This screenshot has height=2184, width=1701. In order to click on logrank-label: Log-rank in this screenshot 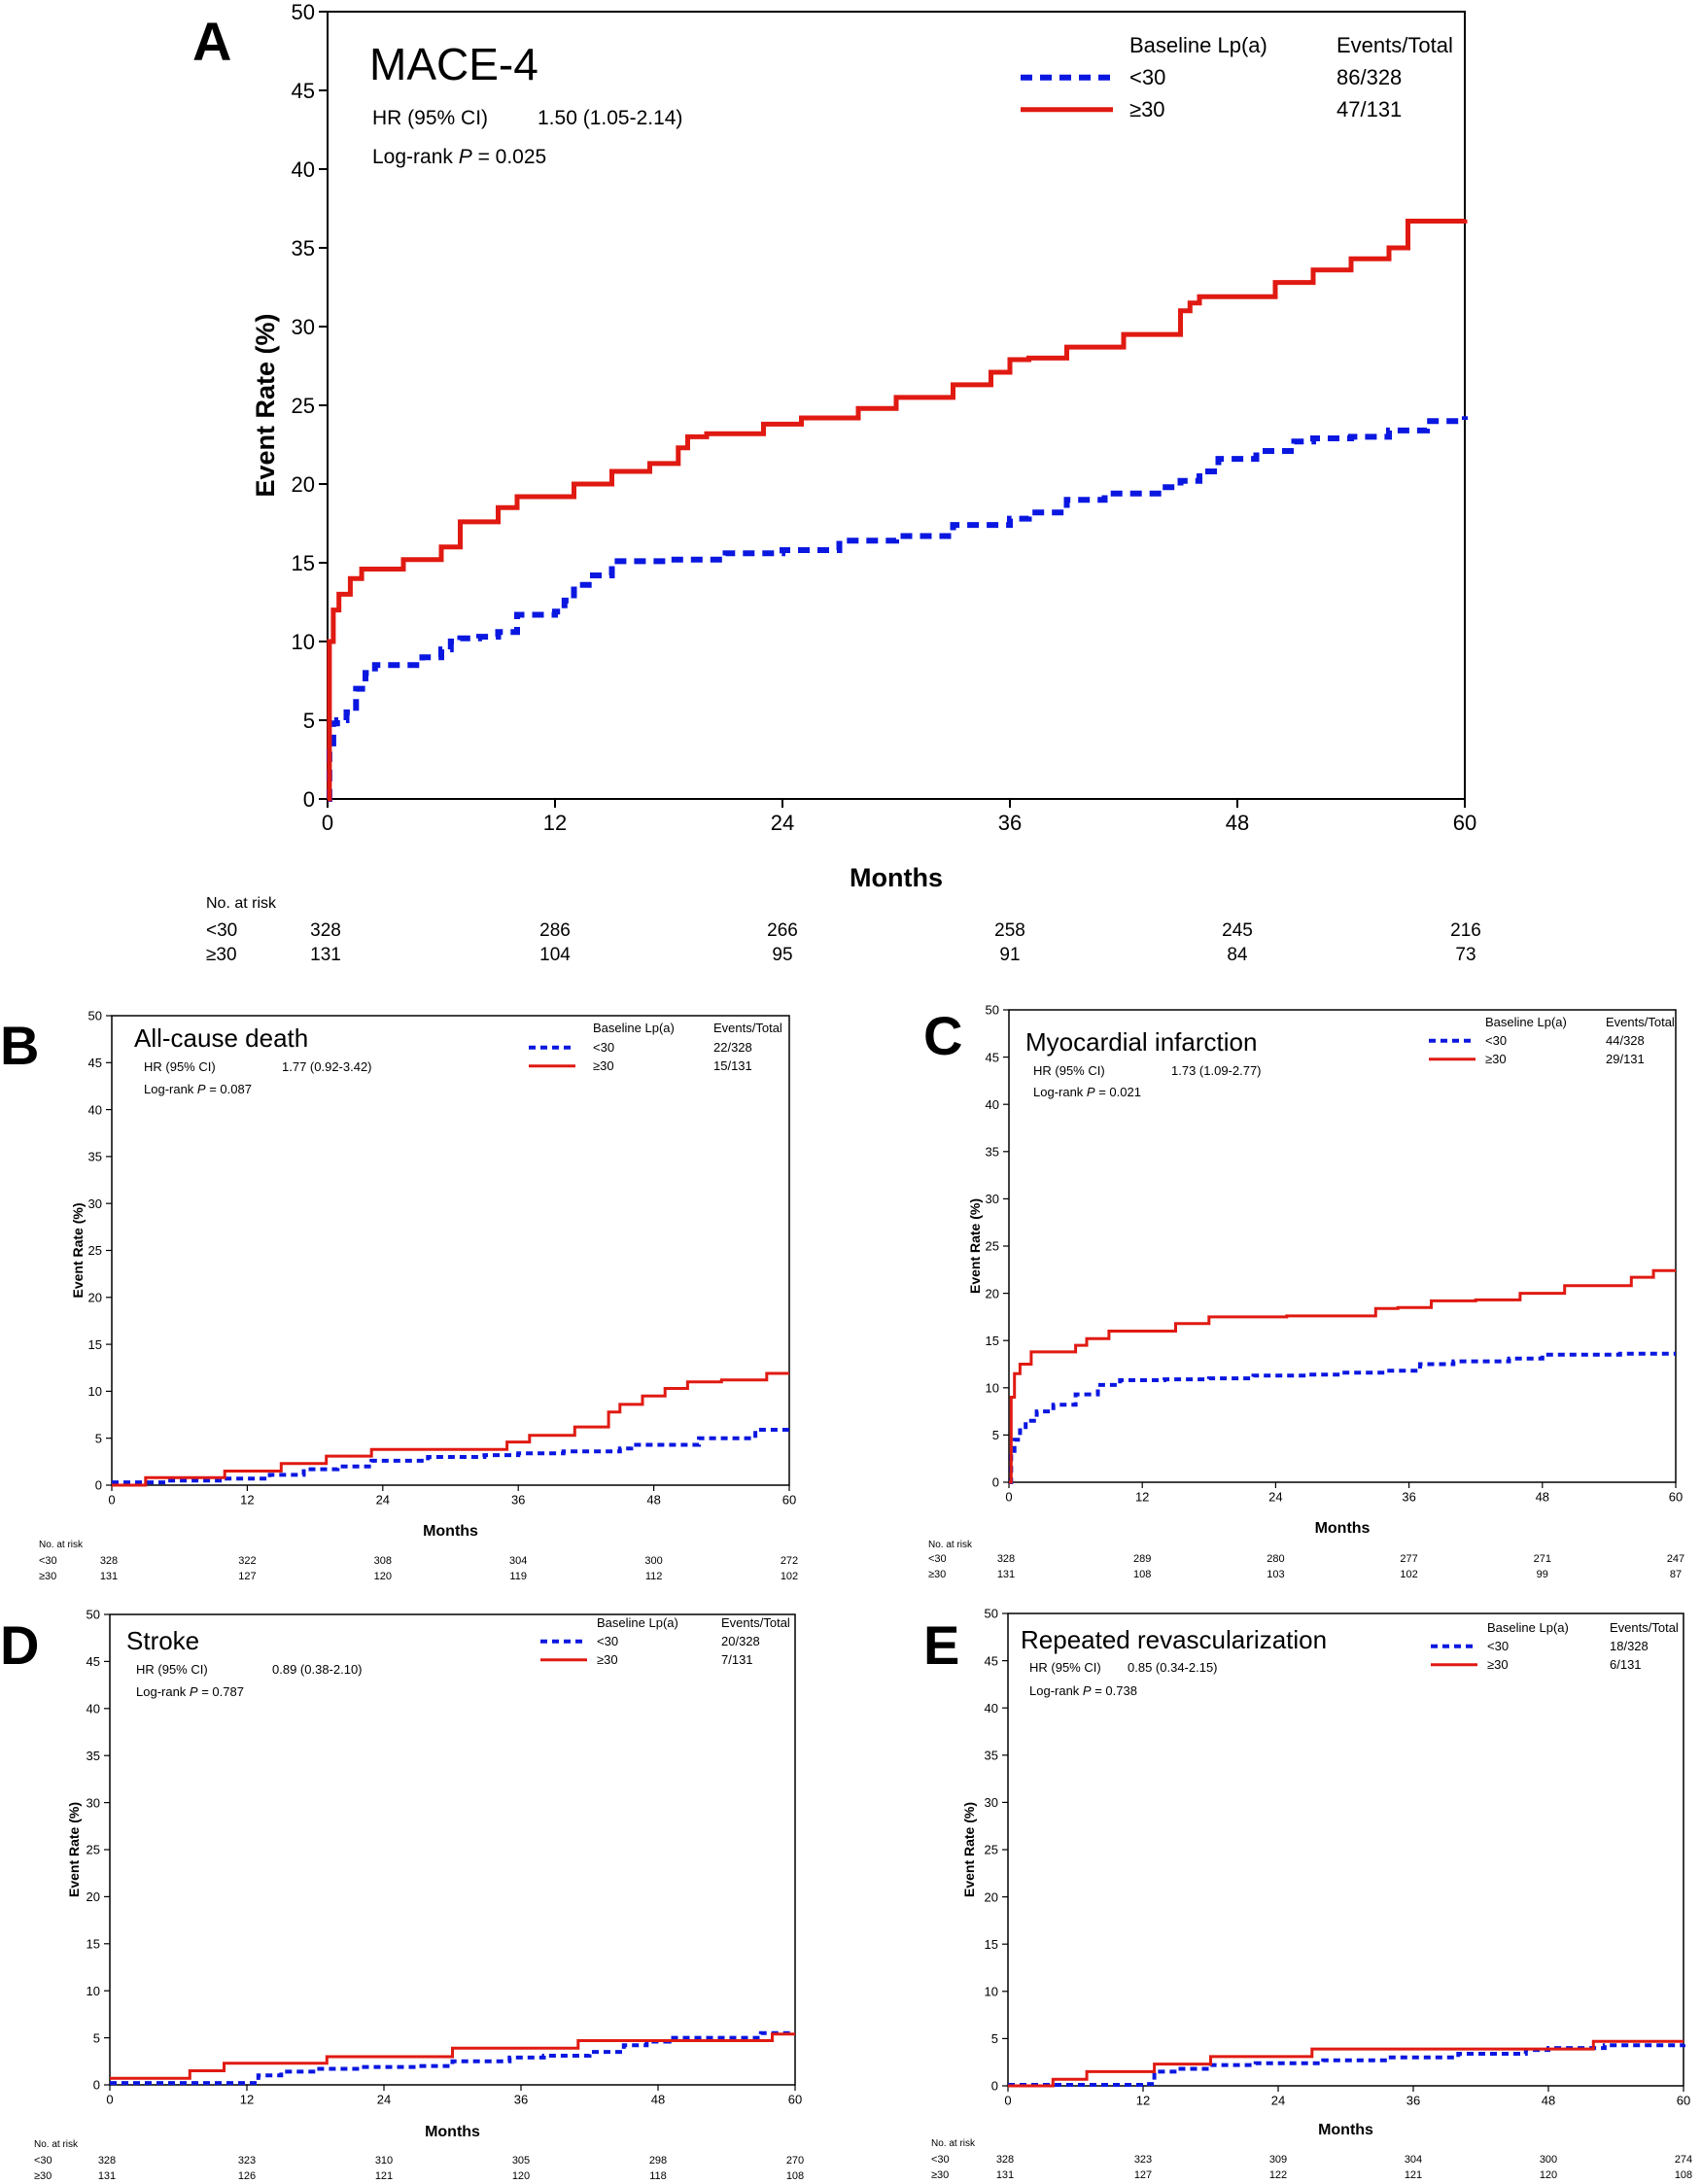, I will do `click(1060, 1092)`.